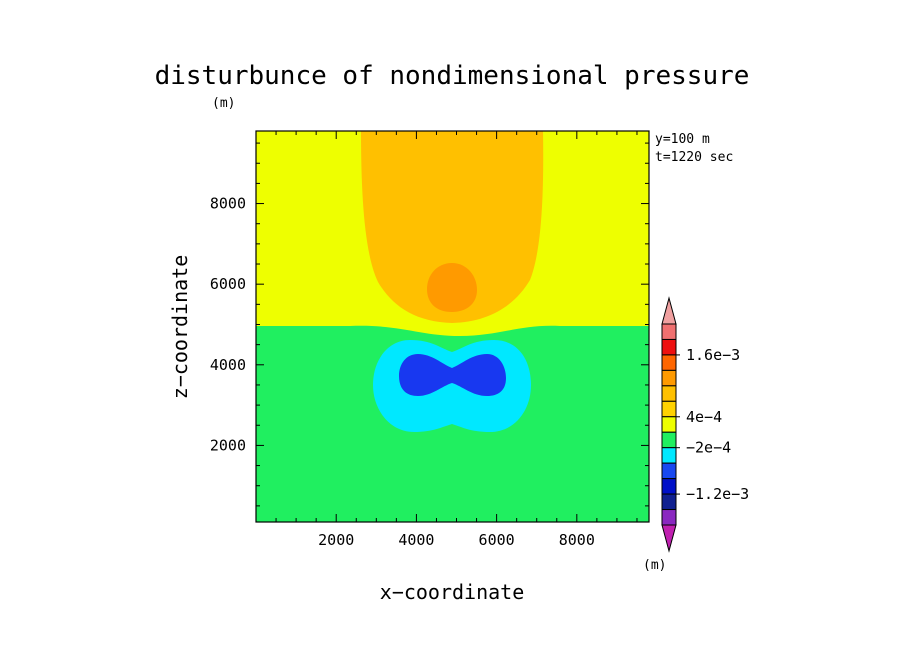 Image resolution: width=904 pixels, height=654 pixels. What do you see at coordinates (228, 445) in the screenshot?
I see `y-tick-label: 2000` at bounding box center [228, 445].